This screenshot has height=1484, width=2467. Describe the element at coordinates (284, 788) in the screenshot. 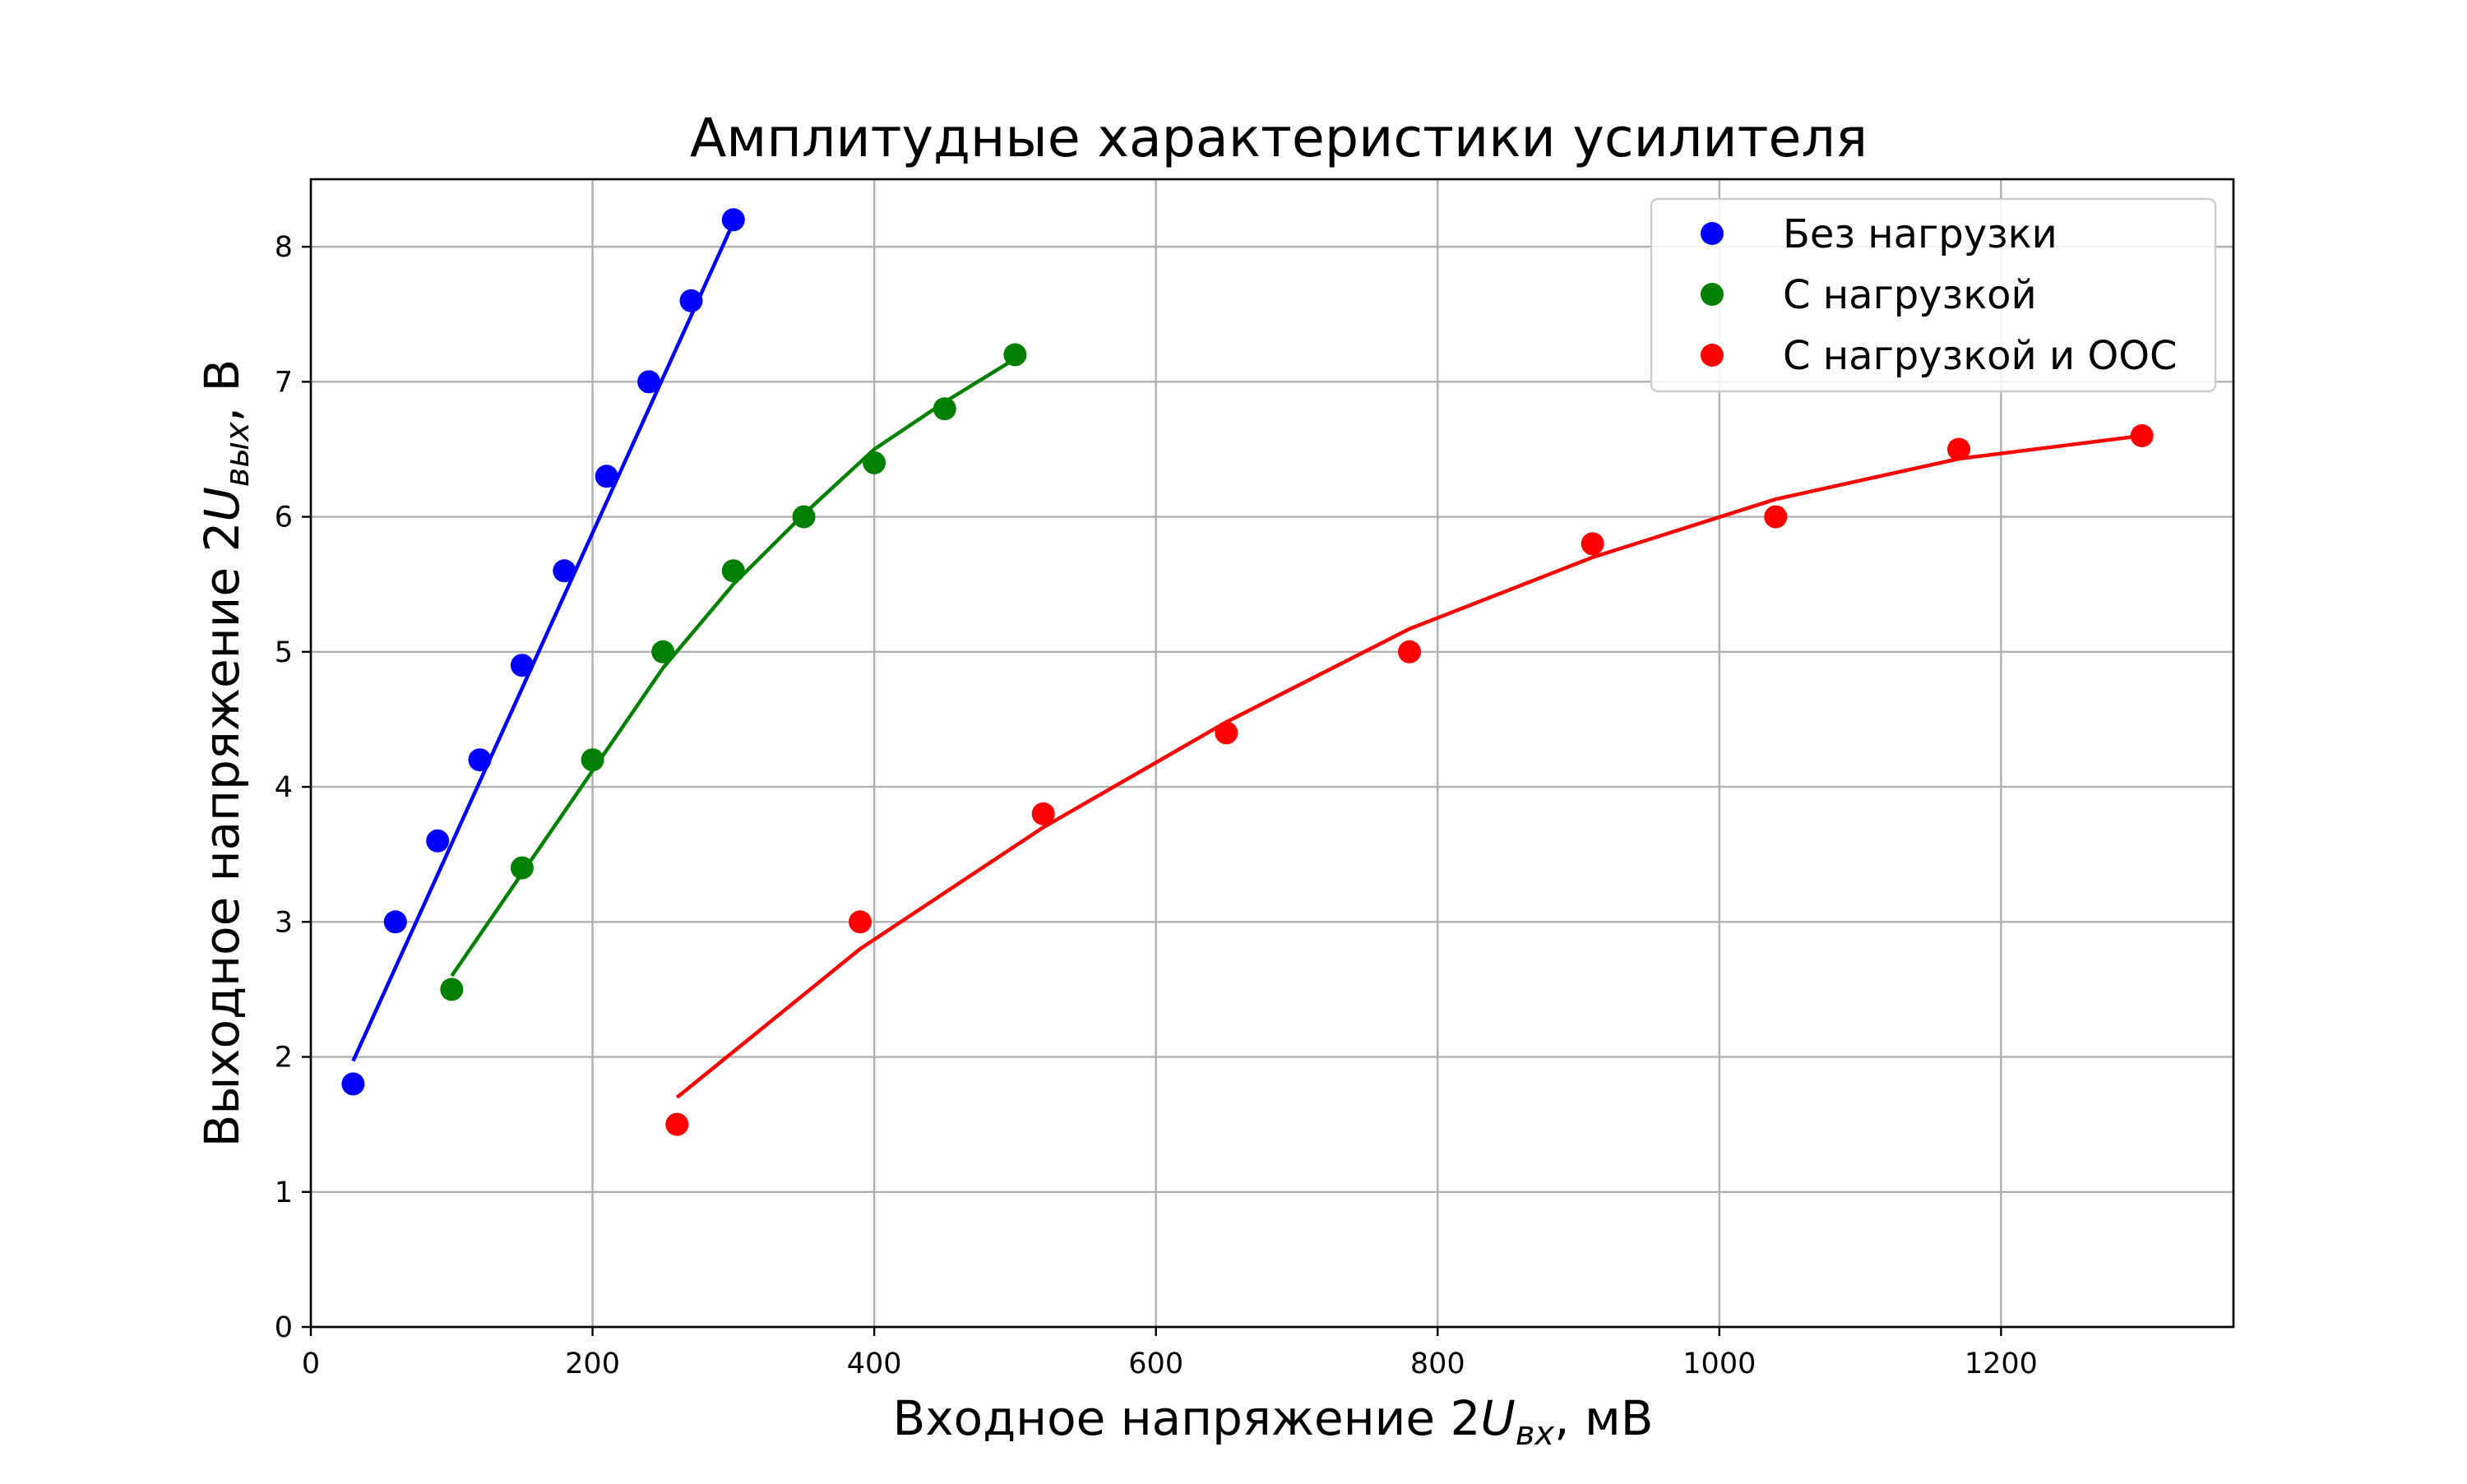

I see `y-tick-label: 4` at that location.